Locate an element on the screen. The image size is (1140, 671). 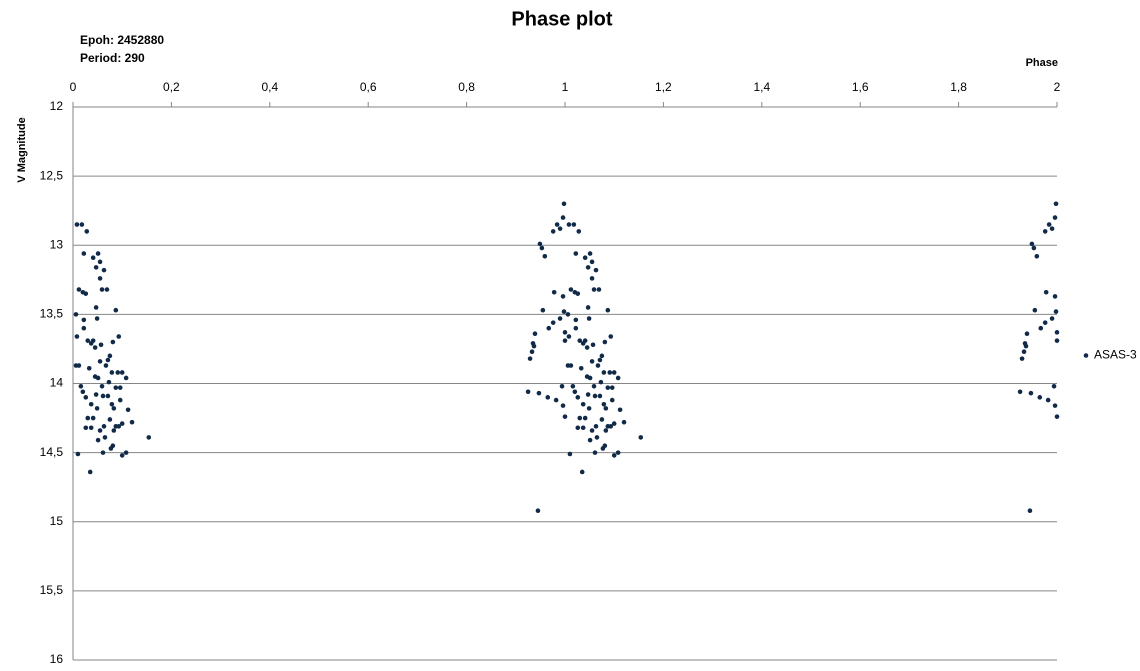
x-tick-label: 0 is located at coordinates (73, 87).